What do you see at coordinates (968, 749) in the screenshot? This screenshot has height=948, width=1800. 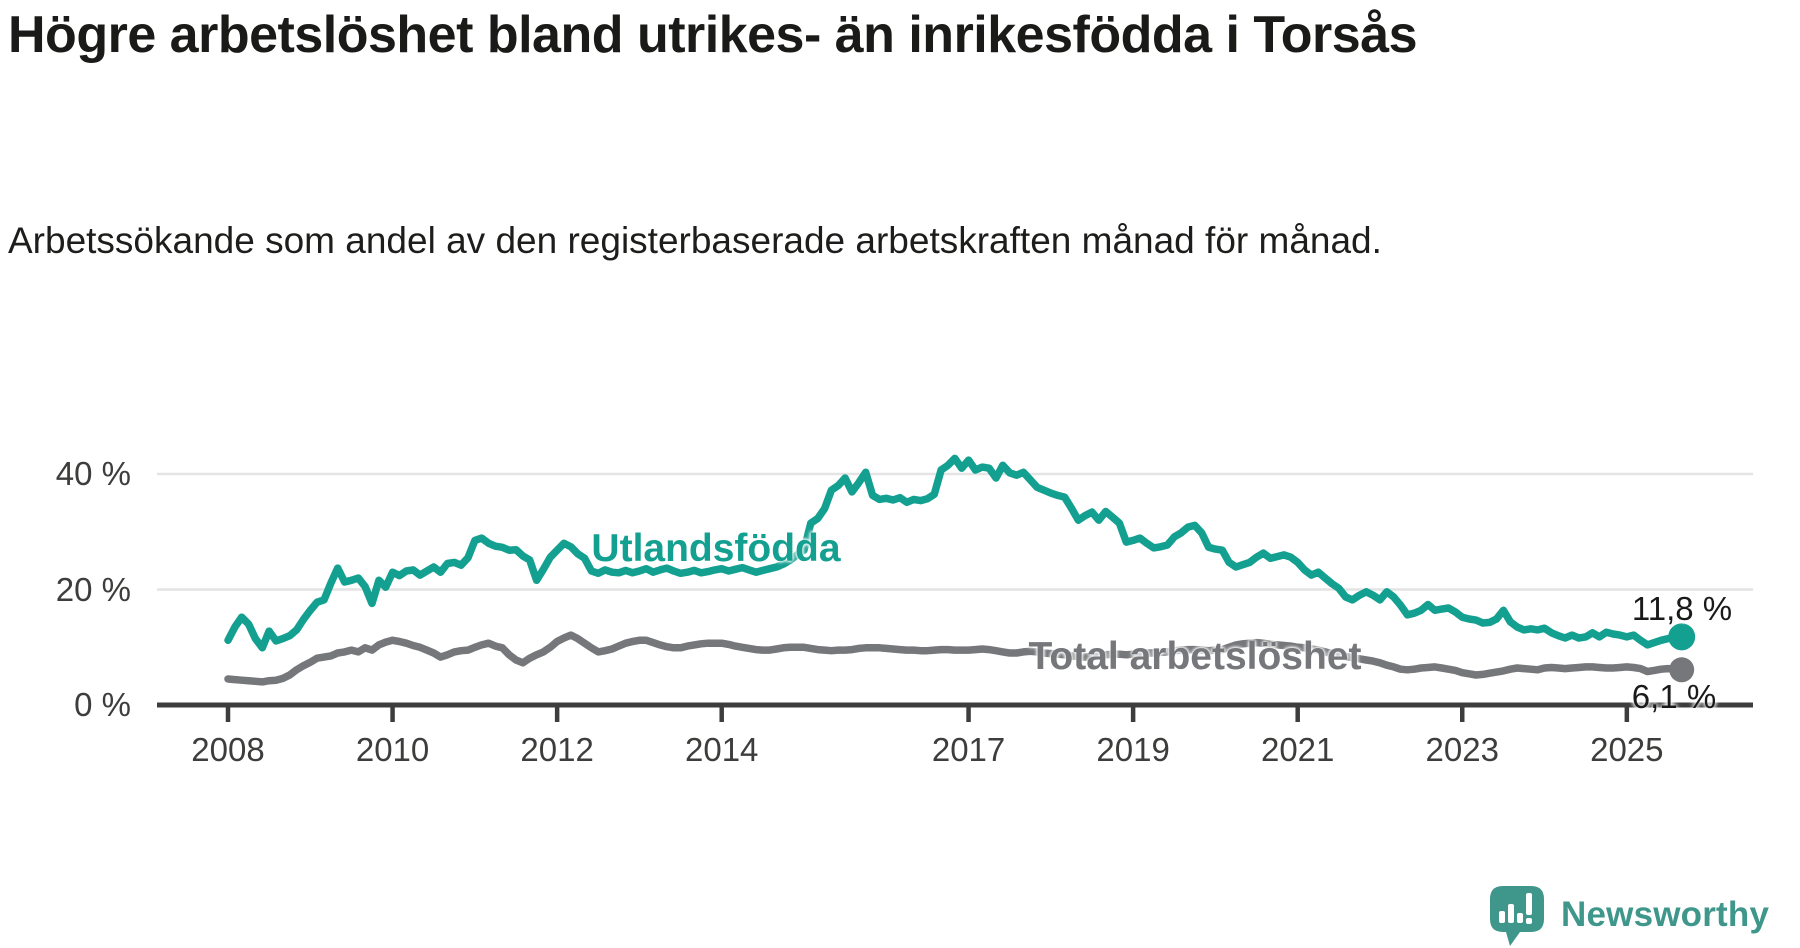 I see `x-axis-label-2017: 2017` at bounding box center [968, 749].